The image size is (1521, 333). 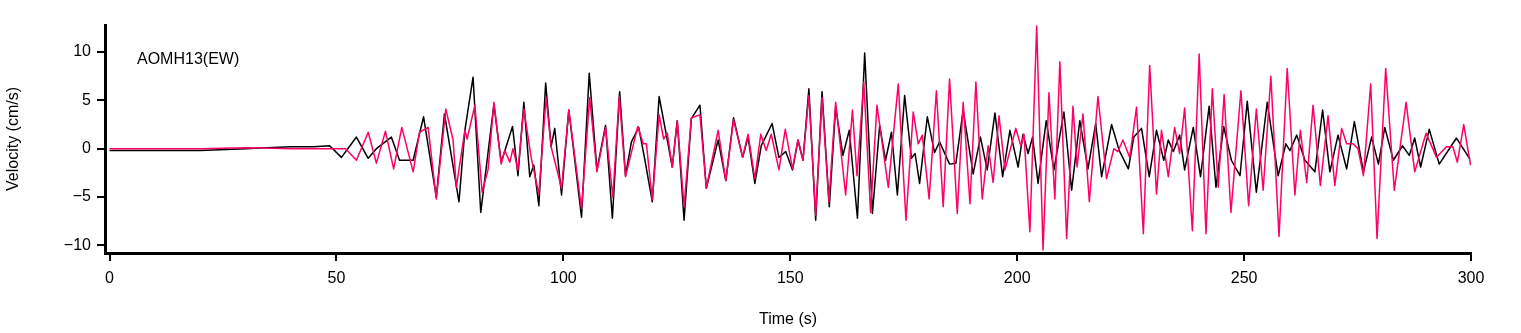 What do you see at coordinates (87, 148) in the screenshot?
I see `y-tick-label: 0` at bounding box center [87, 148].